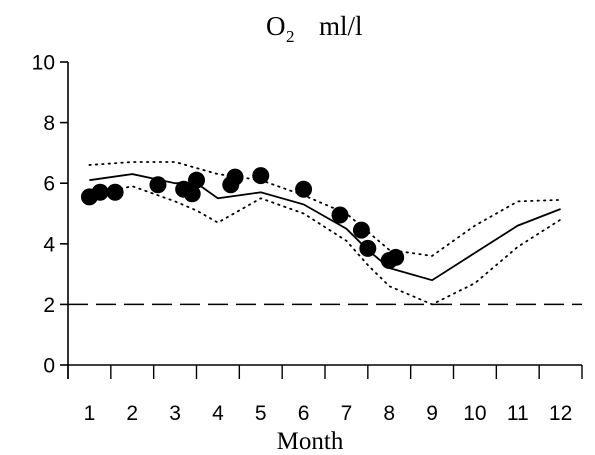  I want to click on x-tick-label-3: 3, so click(175, 413).